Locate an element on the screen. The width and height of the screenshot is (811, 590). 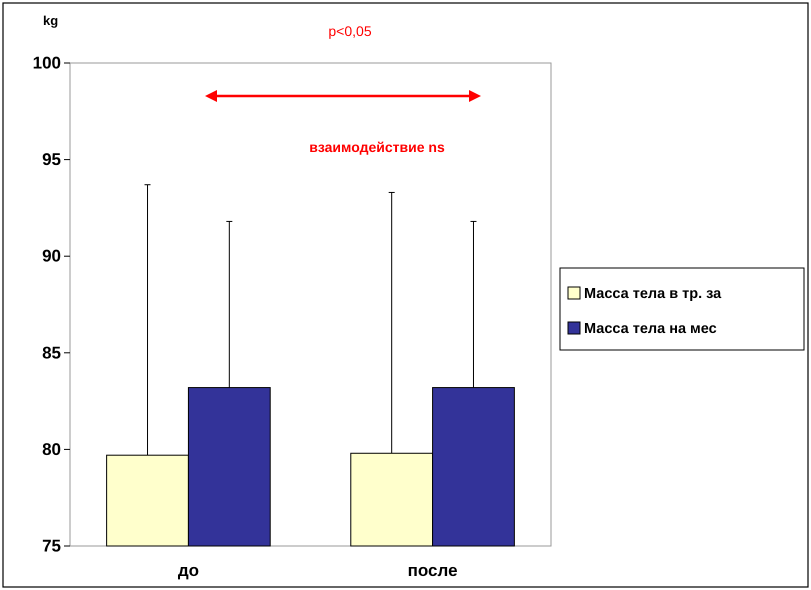
text: p<0,05 is located at coordinates (350, 31).